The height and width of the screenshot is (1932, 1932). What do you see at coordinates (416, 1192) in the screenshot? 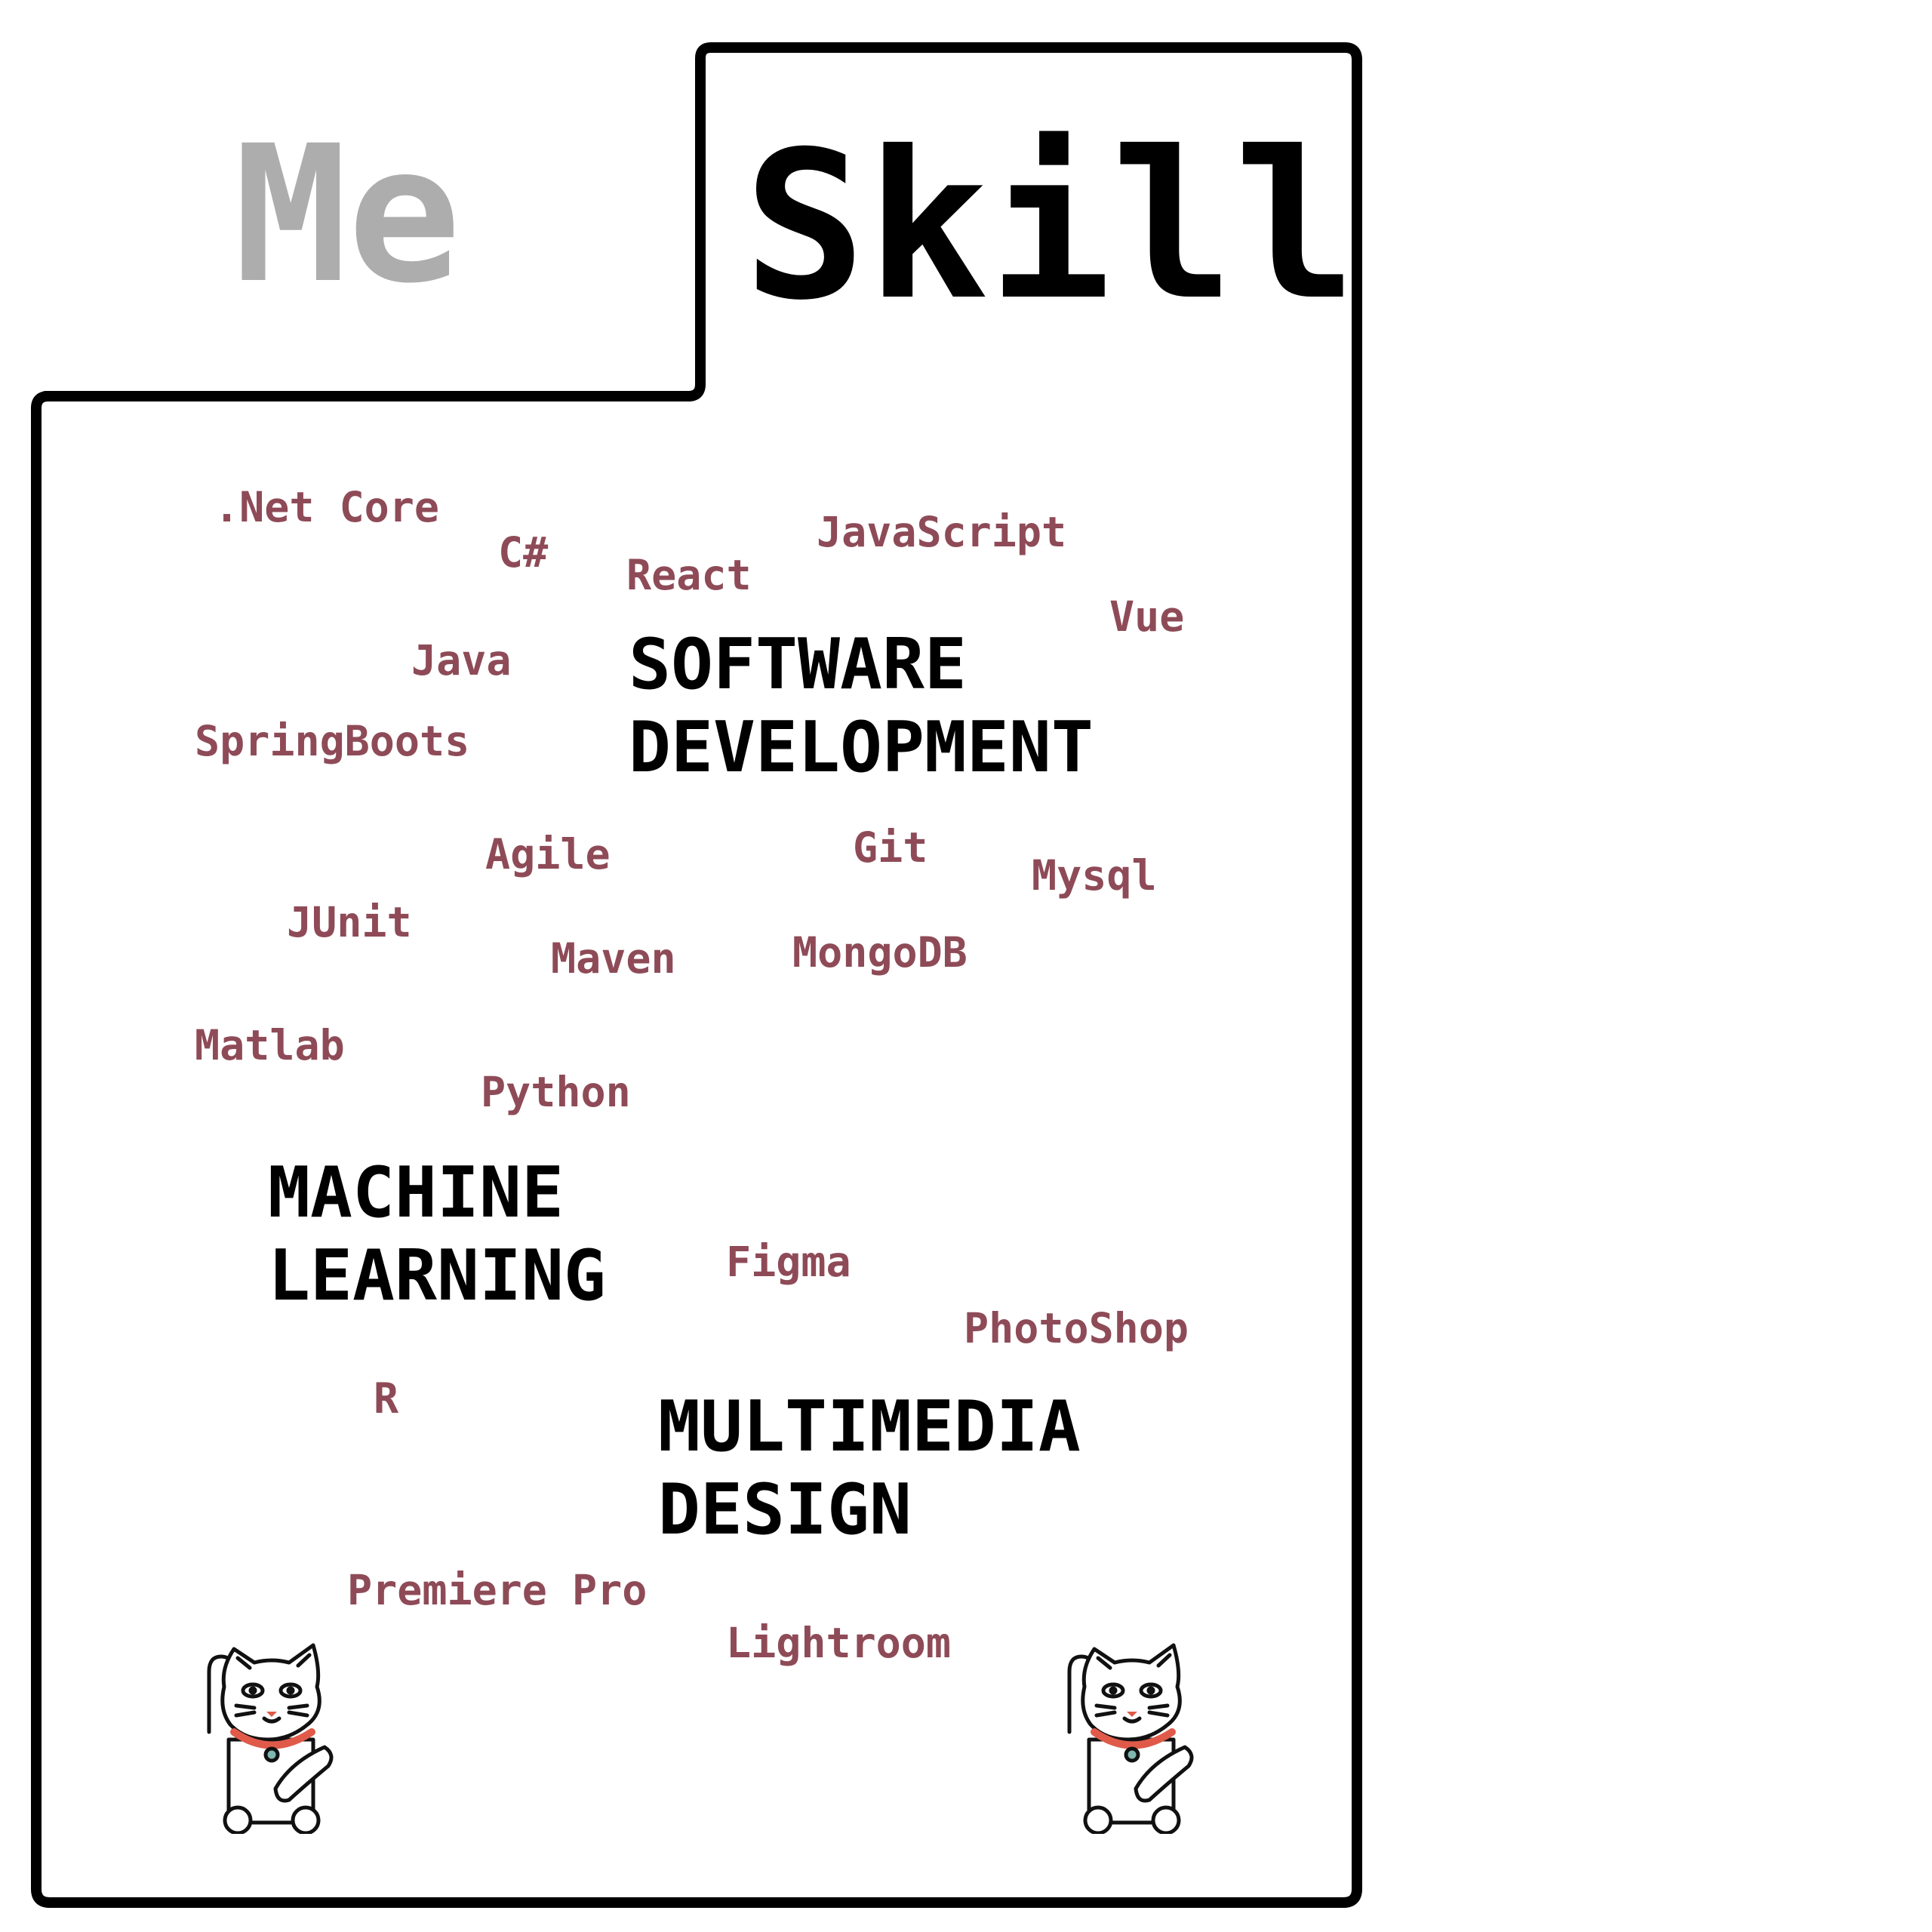
I see `category-machine-line1: MACHINE` at bounding box center [416, 1192].